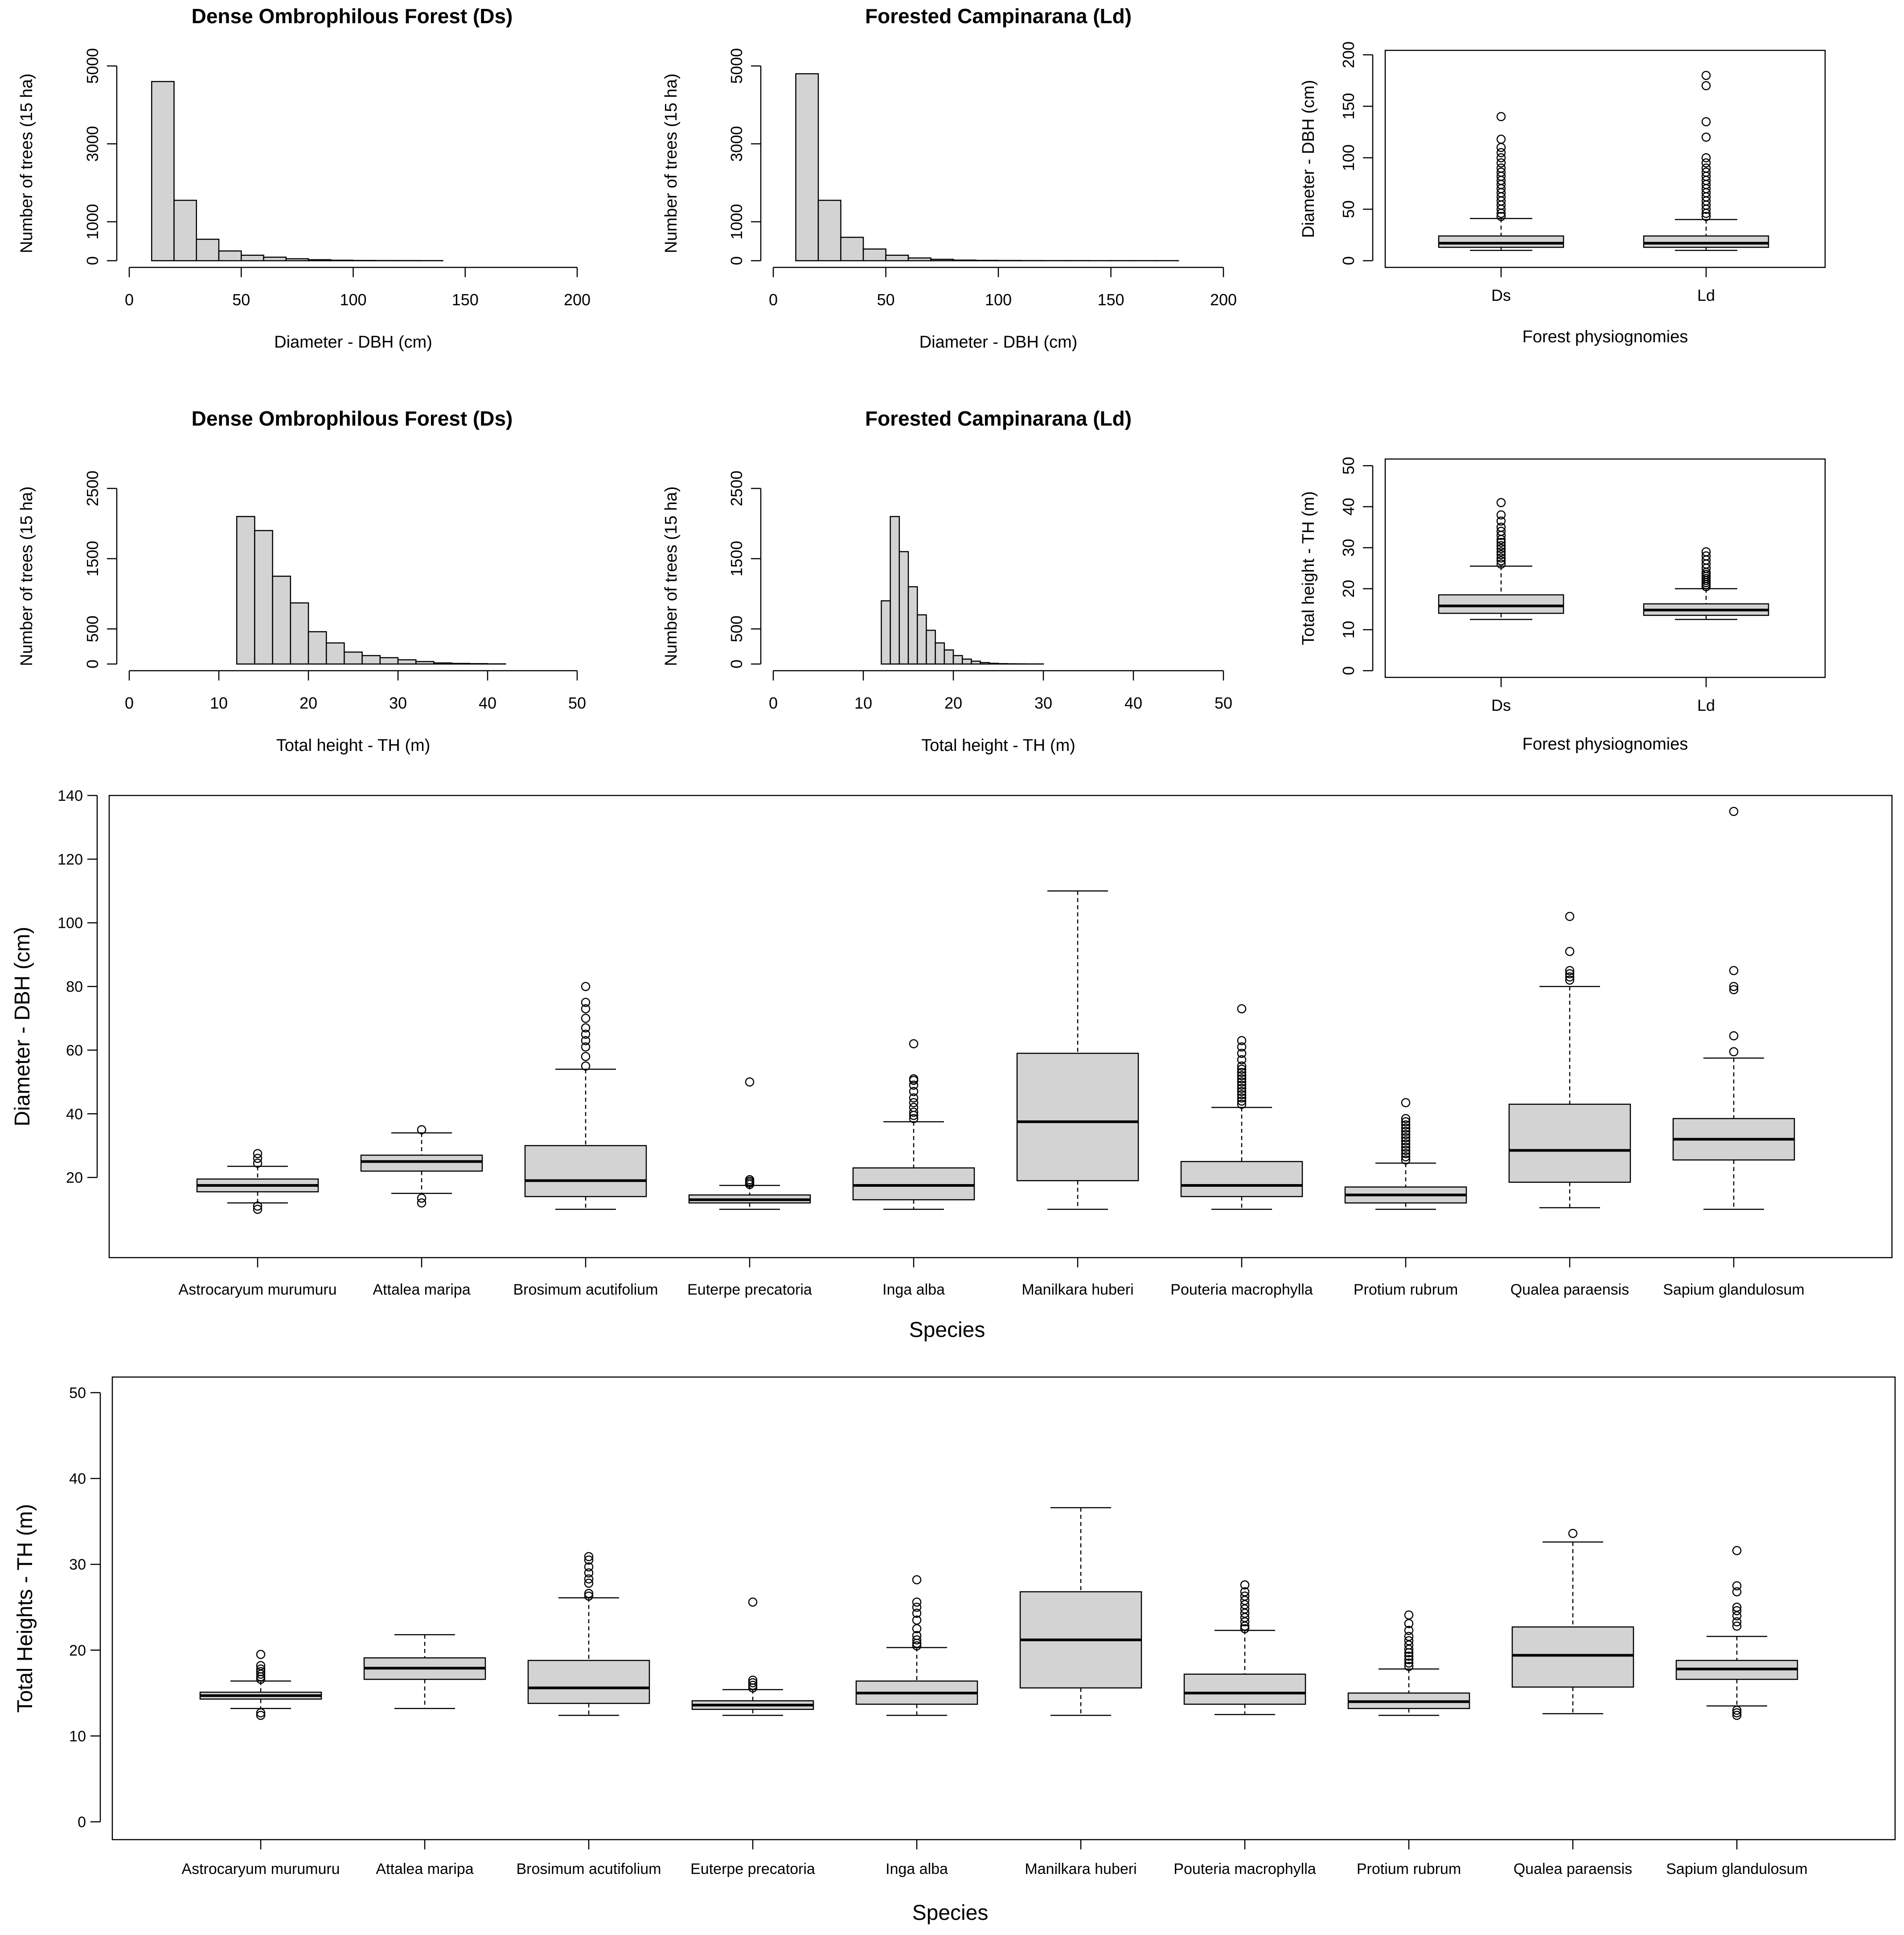  I want to click on y-tick-label: 10, so click(1348, 630).